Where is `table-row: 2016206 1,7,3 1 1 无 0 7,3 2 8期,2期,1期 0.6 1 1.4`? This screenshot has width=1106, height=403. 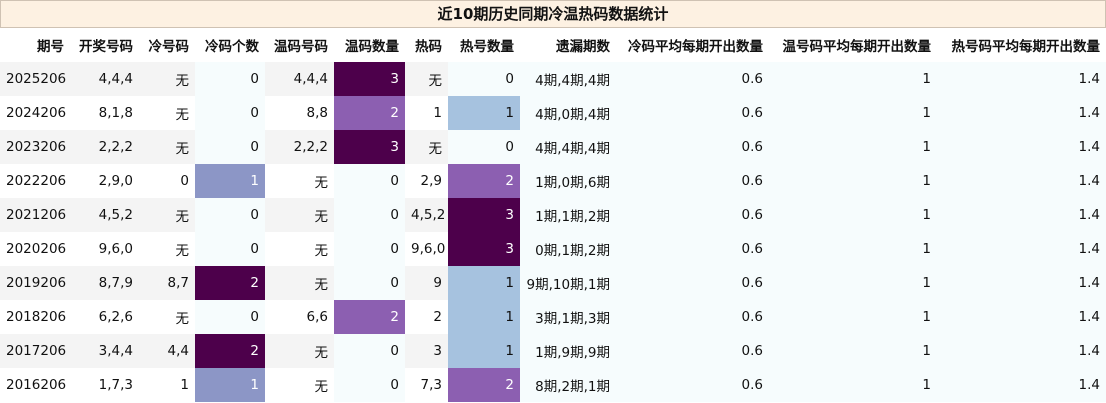
table-row: 2016206 1,7,3 1 1 无 0 7,3 2 8期,2期,1期 0.6 1 1.4 is located at coordinates (553, 385).